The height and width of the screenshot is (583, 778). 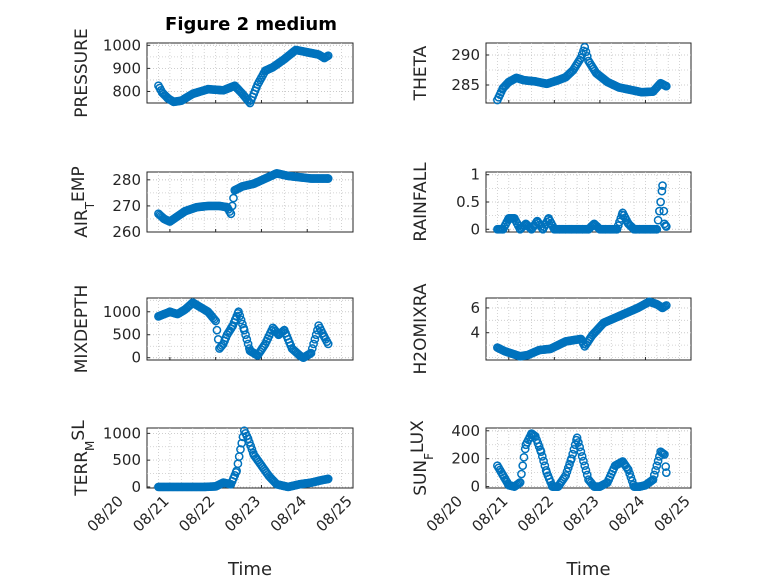 What do you see at coordinates (421, 202) in the screenshot?
I see `y-axis-label: RAINFALL` at bounding box center [421, 202].